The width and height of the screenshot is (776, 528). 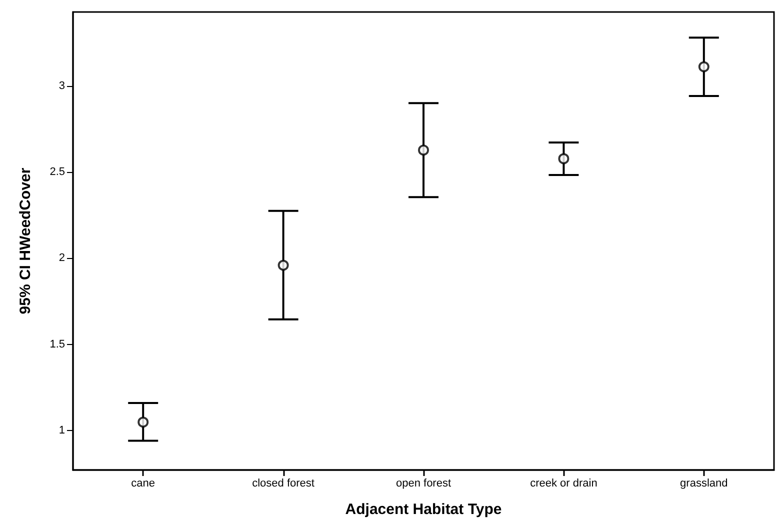 I want to click on y-tick-label: 1, so click(x=61, y=430).